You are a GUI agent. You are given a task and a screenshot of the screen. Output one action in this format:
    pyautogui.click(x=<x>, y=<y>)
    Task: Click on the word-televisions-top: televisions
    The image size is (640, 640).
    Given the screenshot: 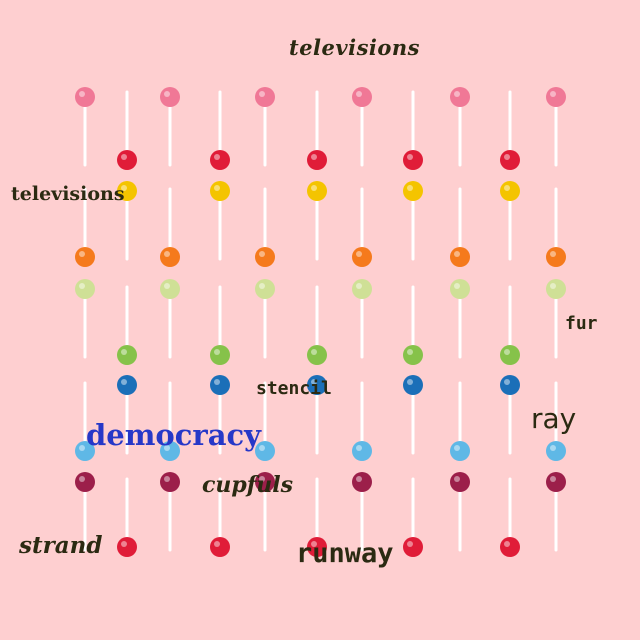 What is the action you would take?
    pyautogui.click(x=354, y=47)
    